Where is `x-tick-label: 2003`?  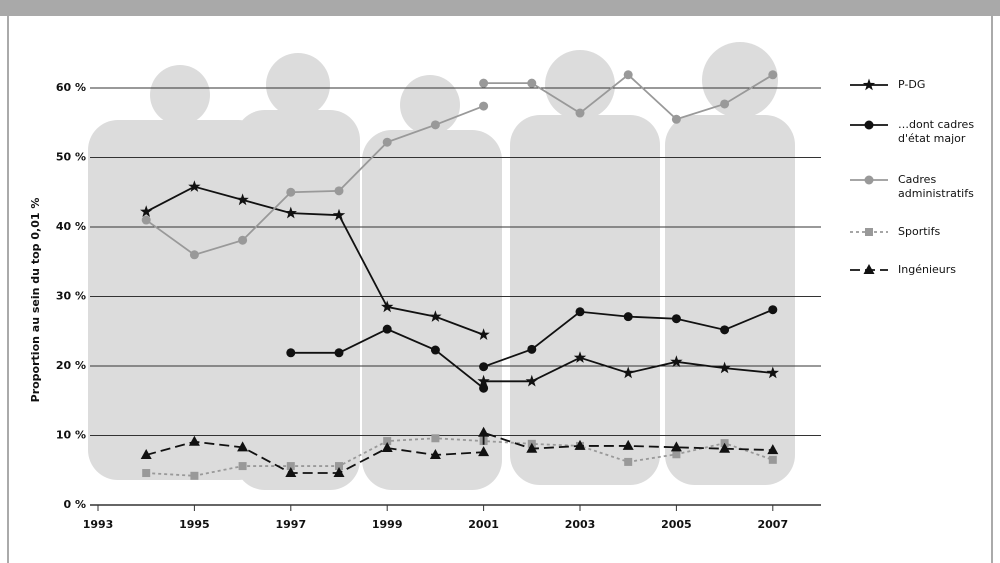
x-tick-label: 2003 is located at coordinates (580, 524).